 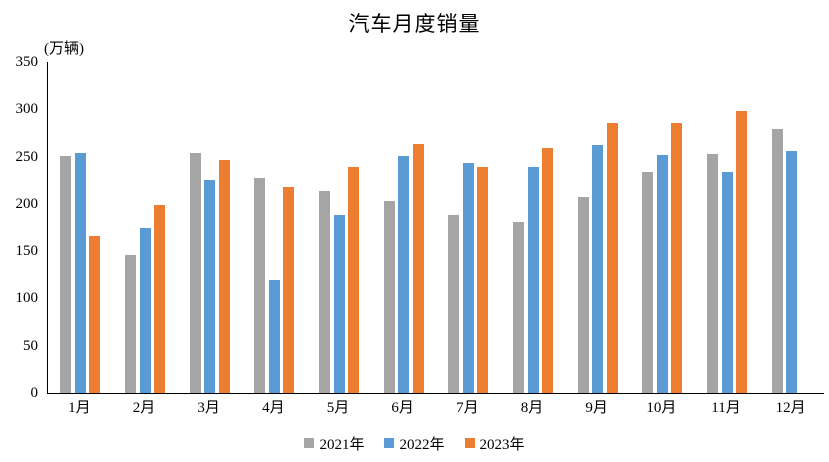 What do you see at coordinates (30, 345) in the screenshot?
I see `y-axis-tick-50: 50` at bounding box center [30, 345].